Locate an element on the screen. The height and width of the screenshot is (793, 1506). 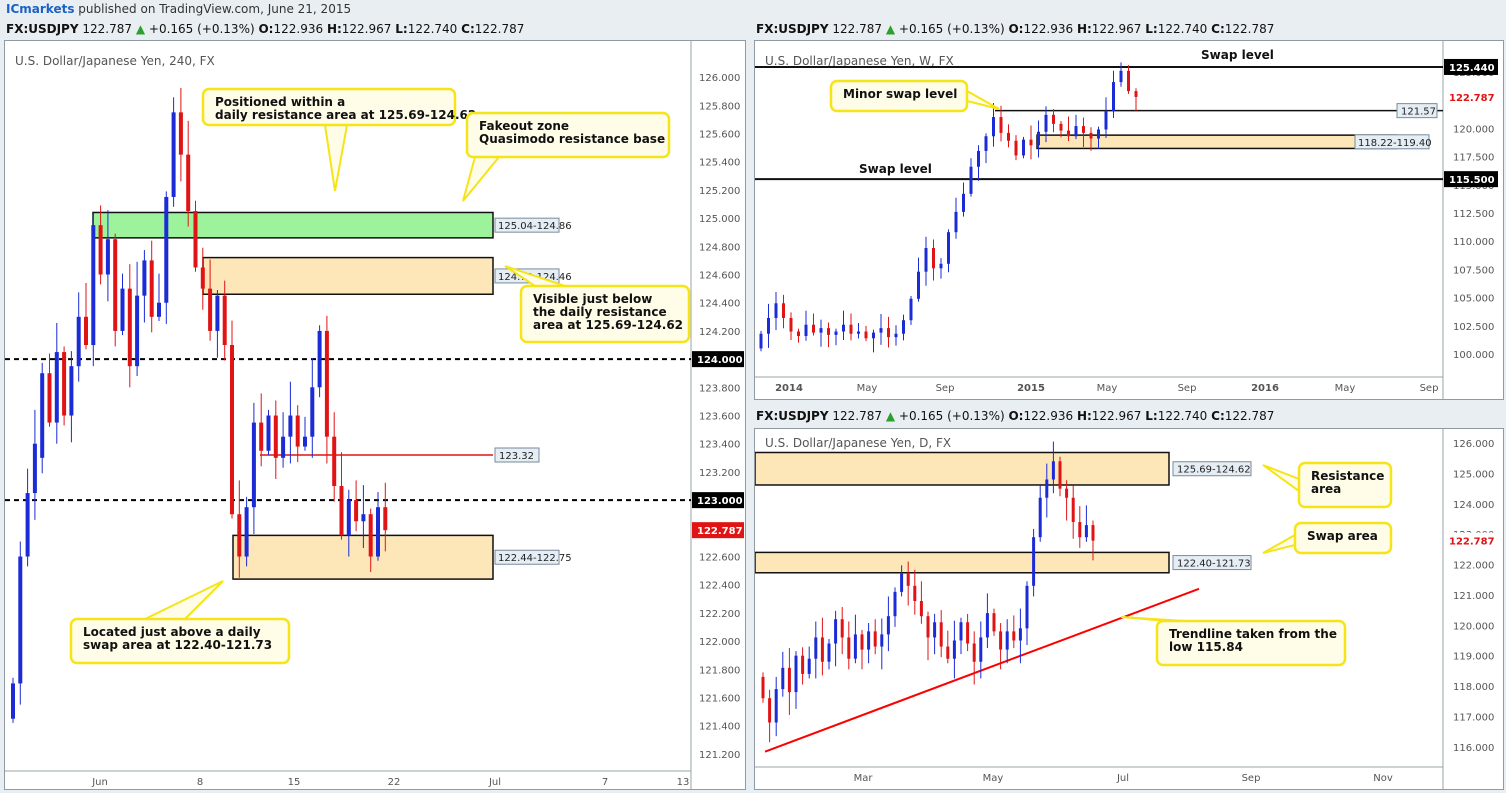
level-tag-label: 123.000 is located at coordinates (720, 501).